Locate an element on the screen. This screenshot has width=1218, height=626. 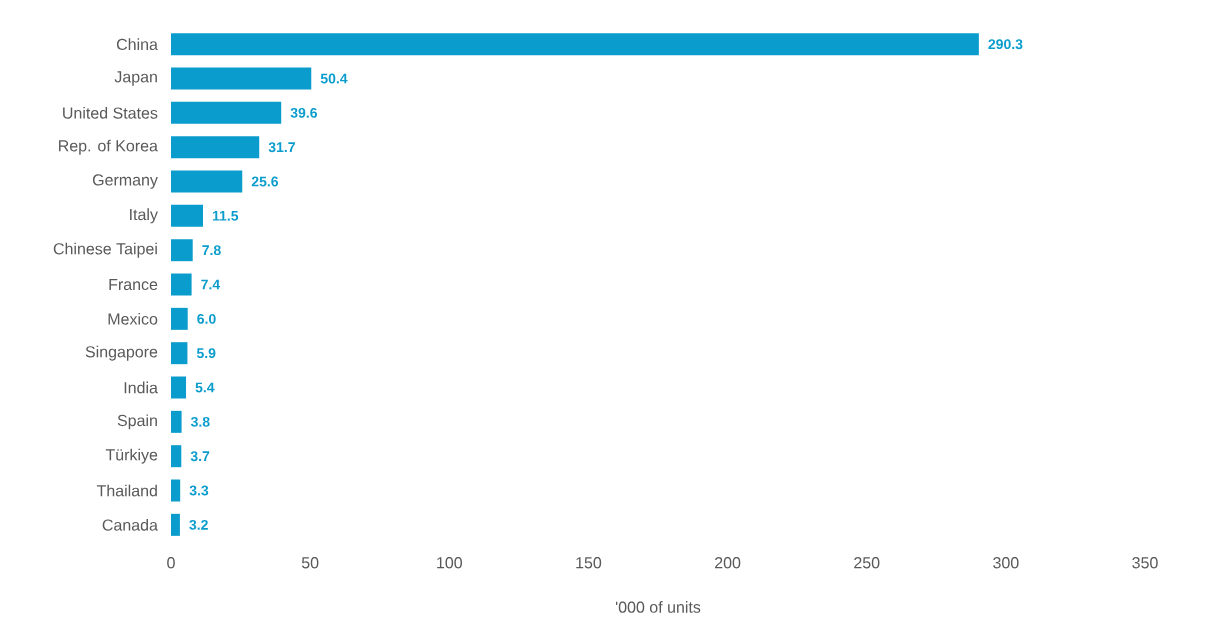
y-tick-label: India is located at coordinates (141, 387).